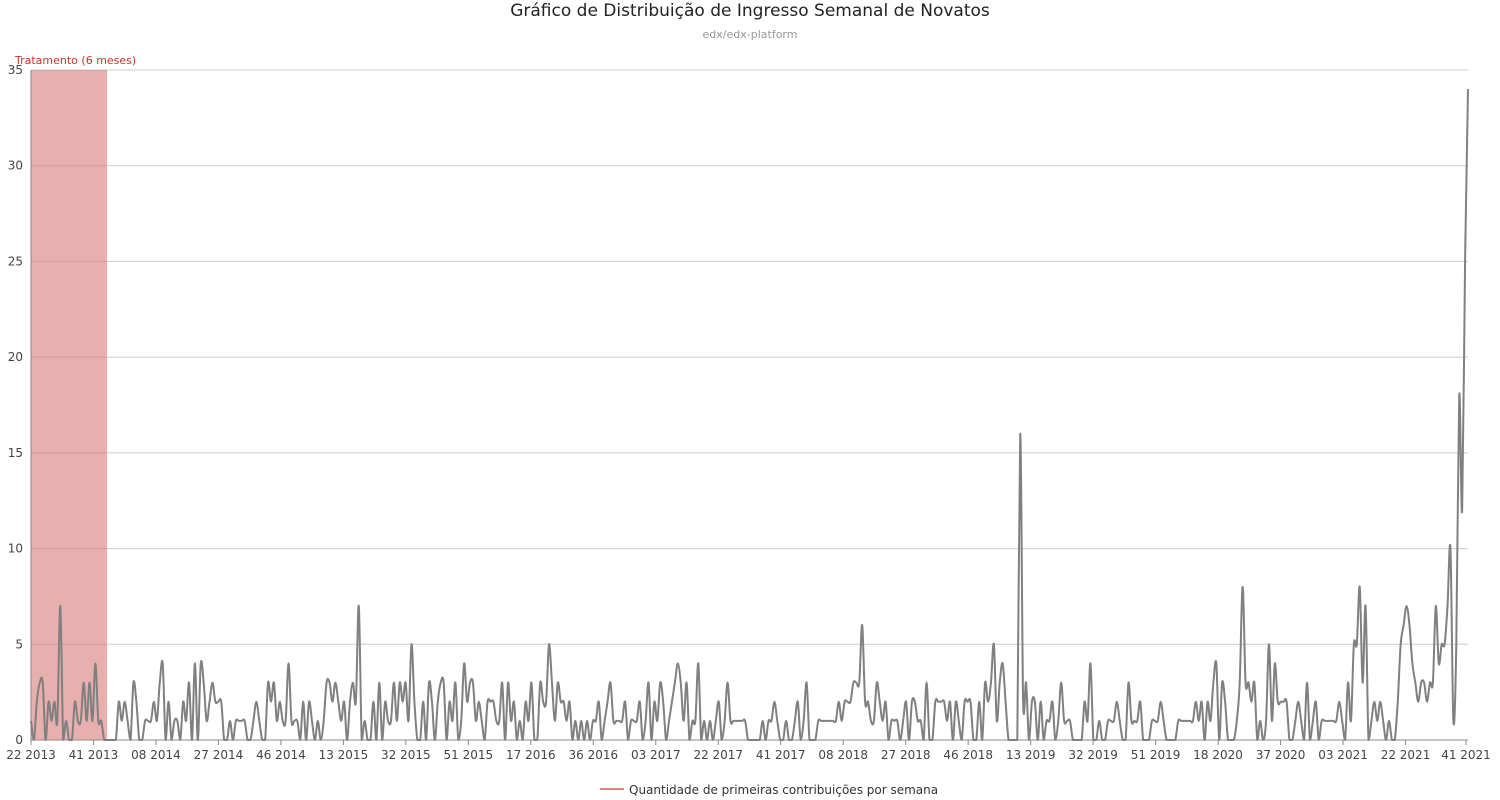 The image size is (1500, 800). Describe the element at coordinates (15, 357) in the screenshot. I see `y-tick-label: 20` at that location.